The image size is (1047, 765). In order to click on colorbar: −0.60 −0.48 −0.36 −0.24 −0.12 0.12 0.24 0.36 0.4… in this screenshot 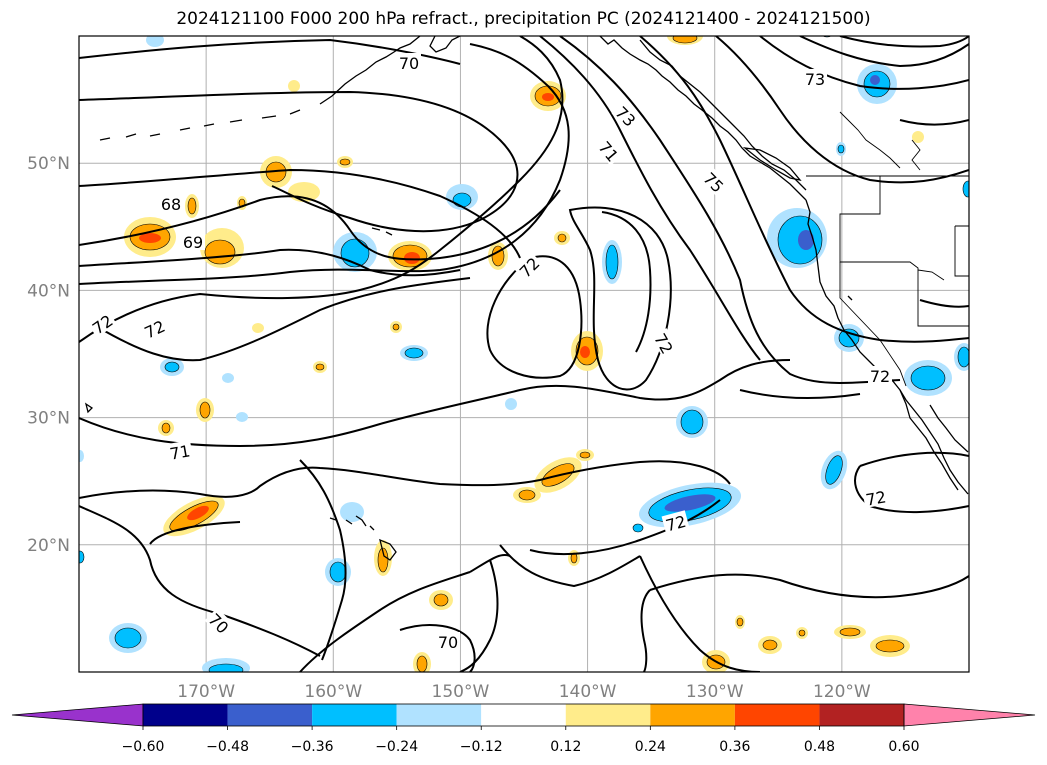, I will do `click(523, 729)`.